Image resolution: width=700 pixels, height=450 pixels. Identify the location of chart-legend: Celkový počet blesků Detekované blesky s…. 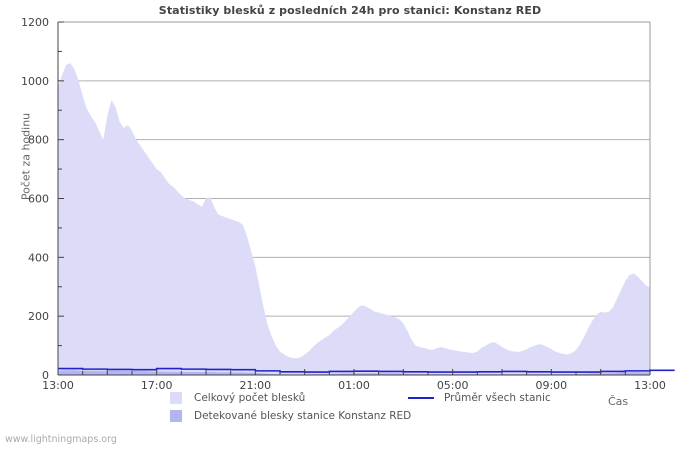
(350, 412).